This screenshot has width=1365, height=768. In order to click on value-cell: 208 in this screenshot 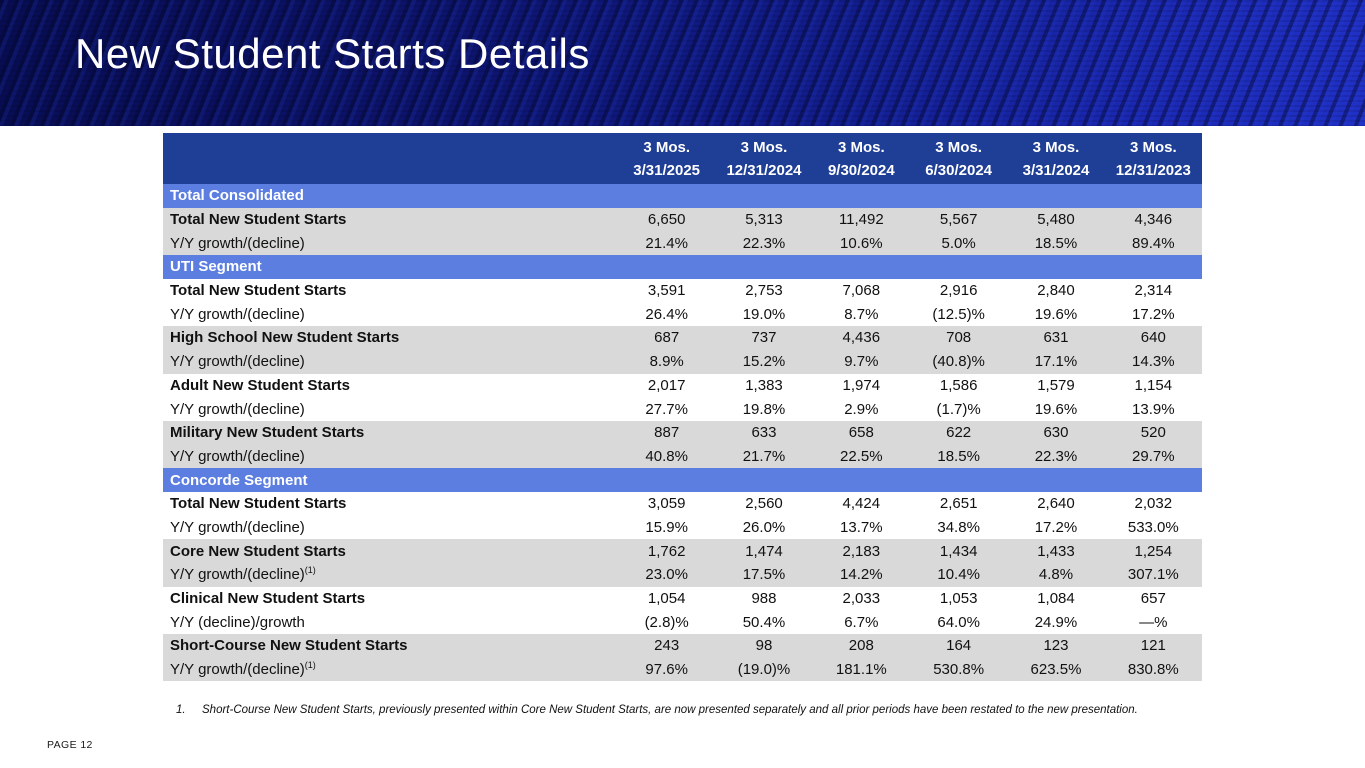, I will do `click(861, 646)`.